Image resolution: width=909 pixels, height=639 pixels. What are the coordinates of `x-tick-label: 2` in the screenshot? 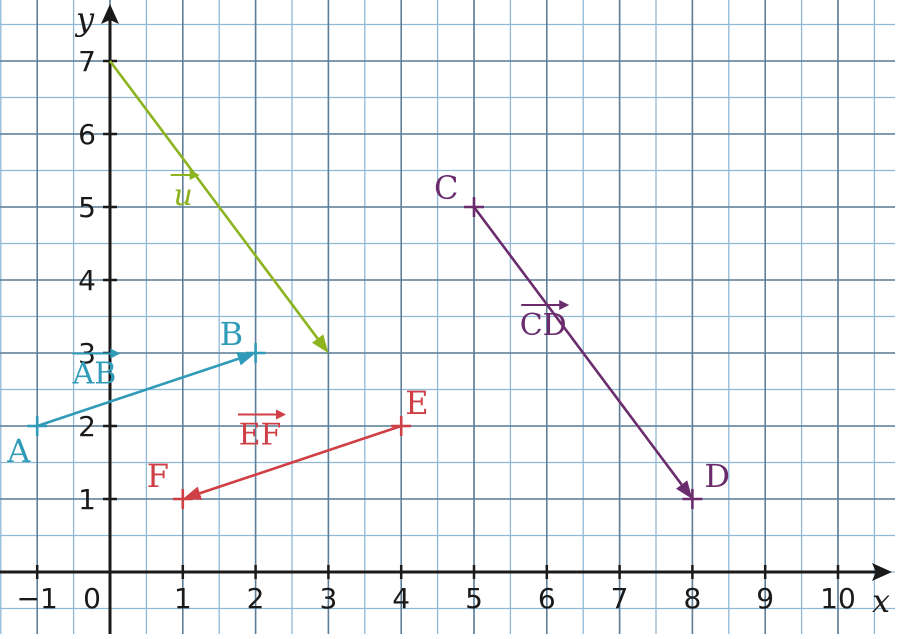 It's located at (256, 598).